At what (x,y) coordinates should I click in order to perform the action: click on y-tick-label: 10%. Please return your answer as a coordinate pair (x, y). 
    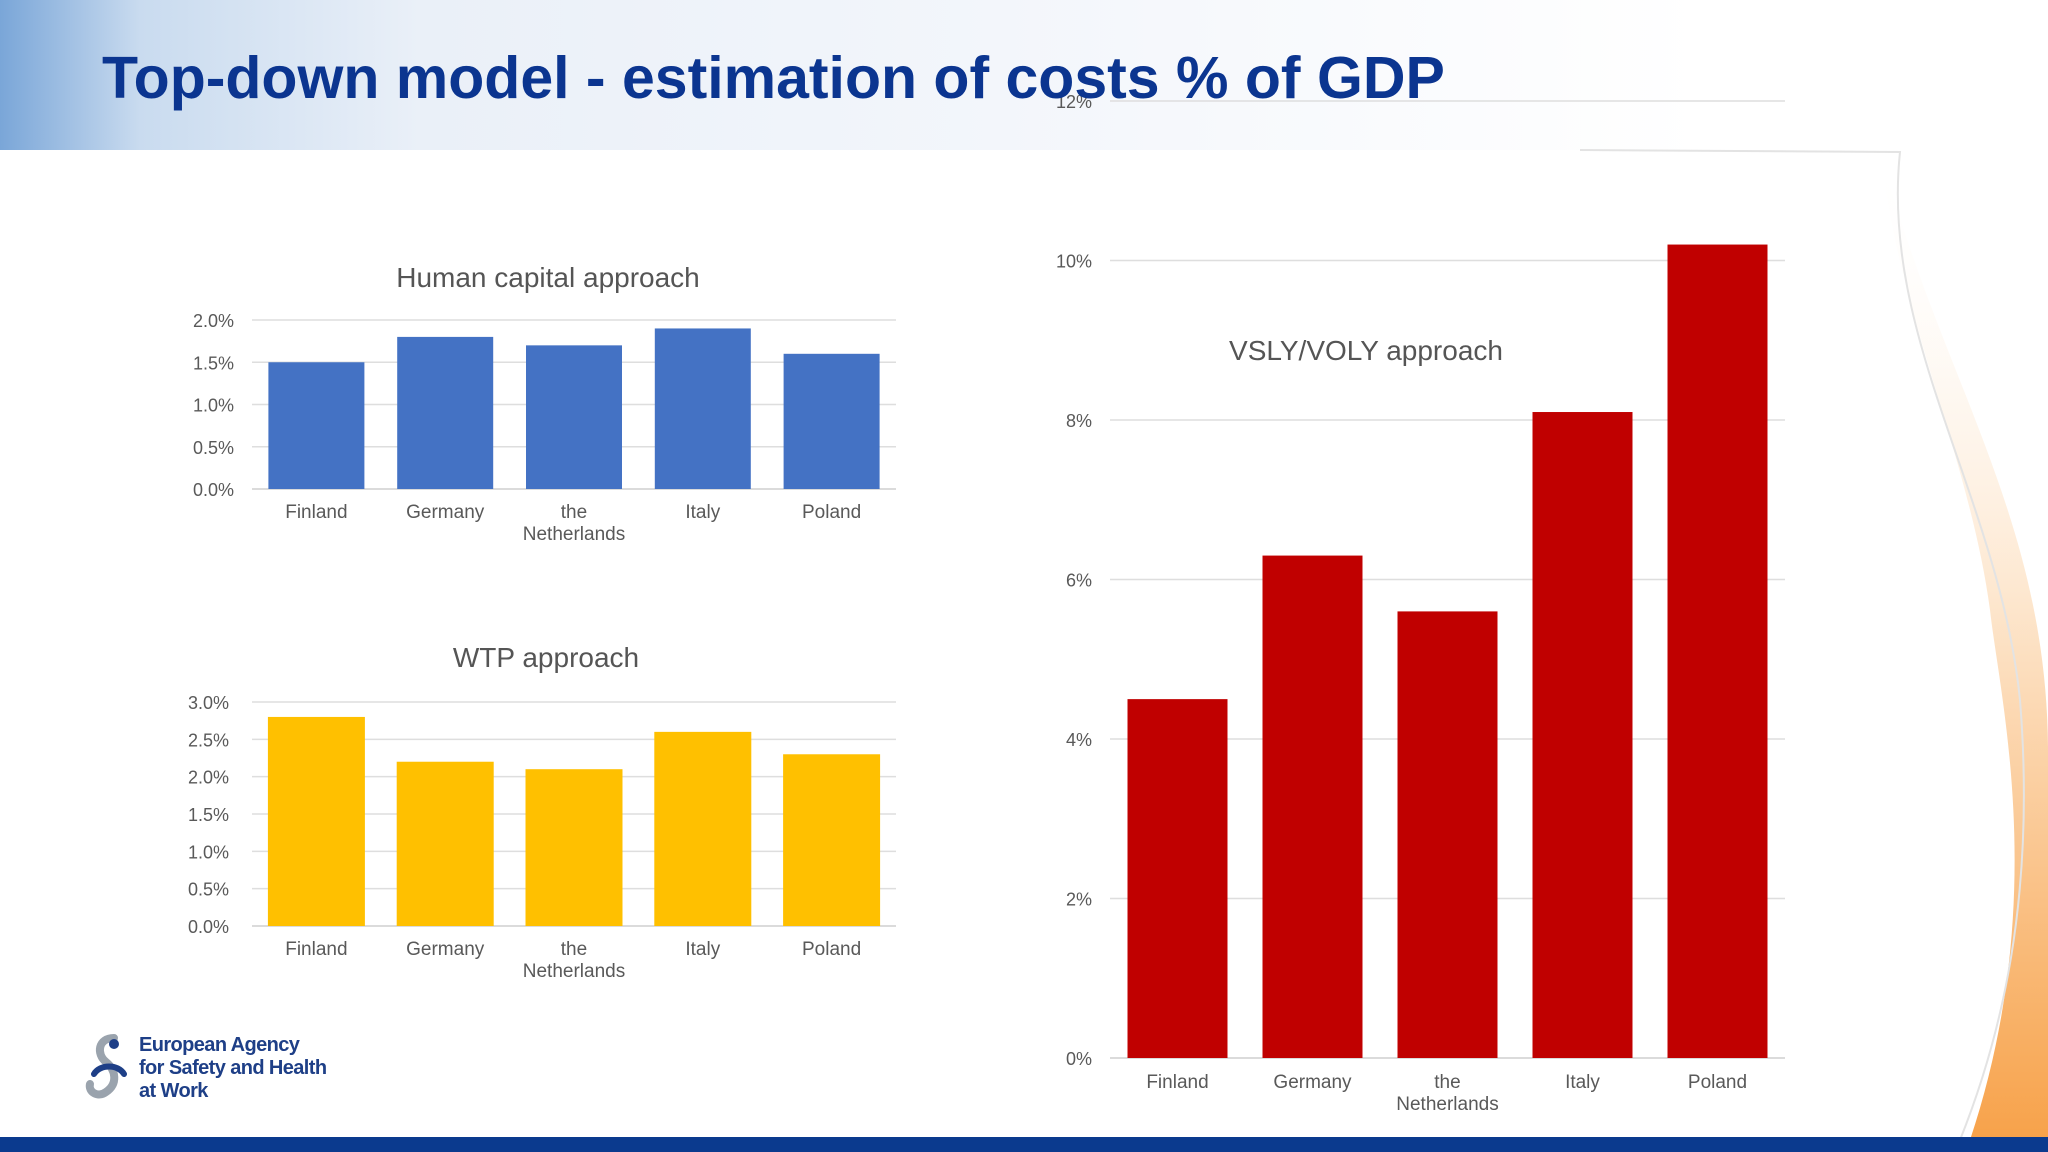
    Looking at the image, I should click on (1074, 262).